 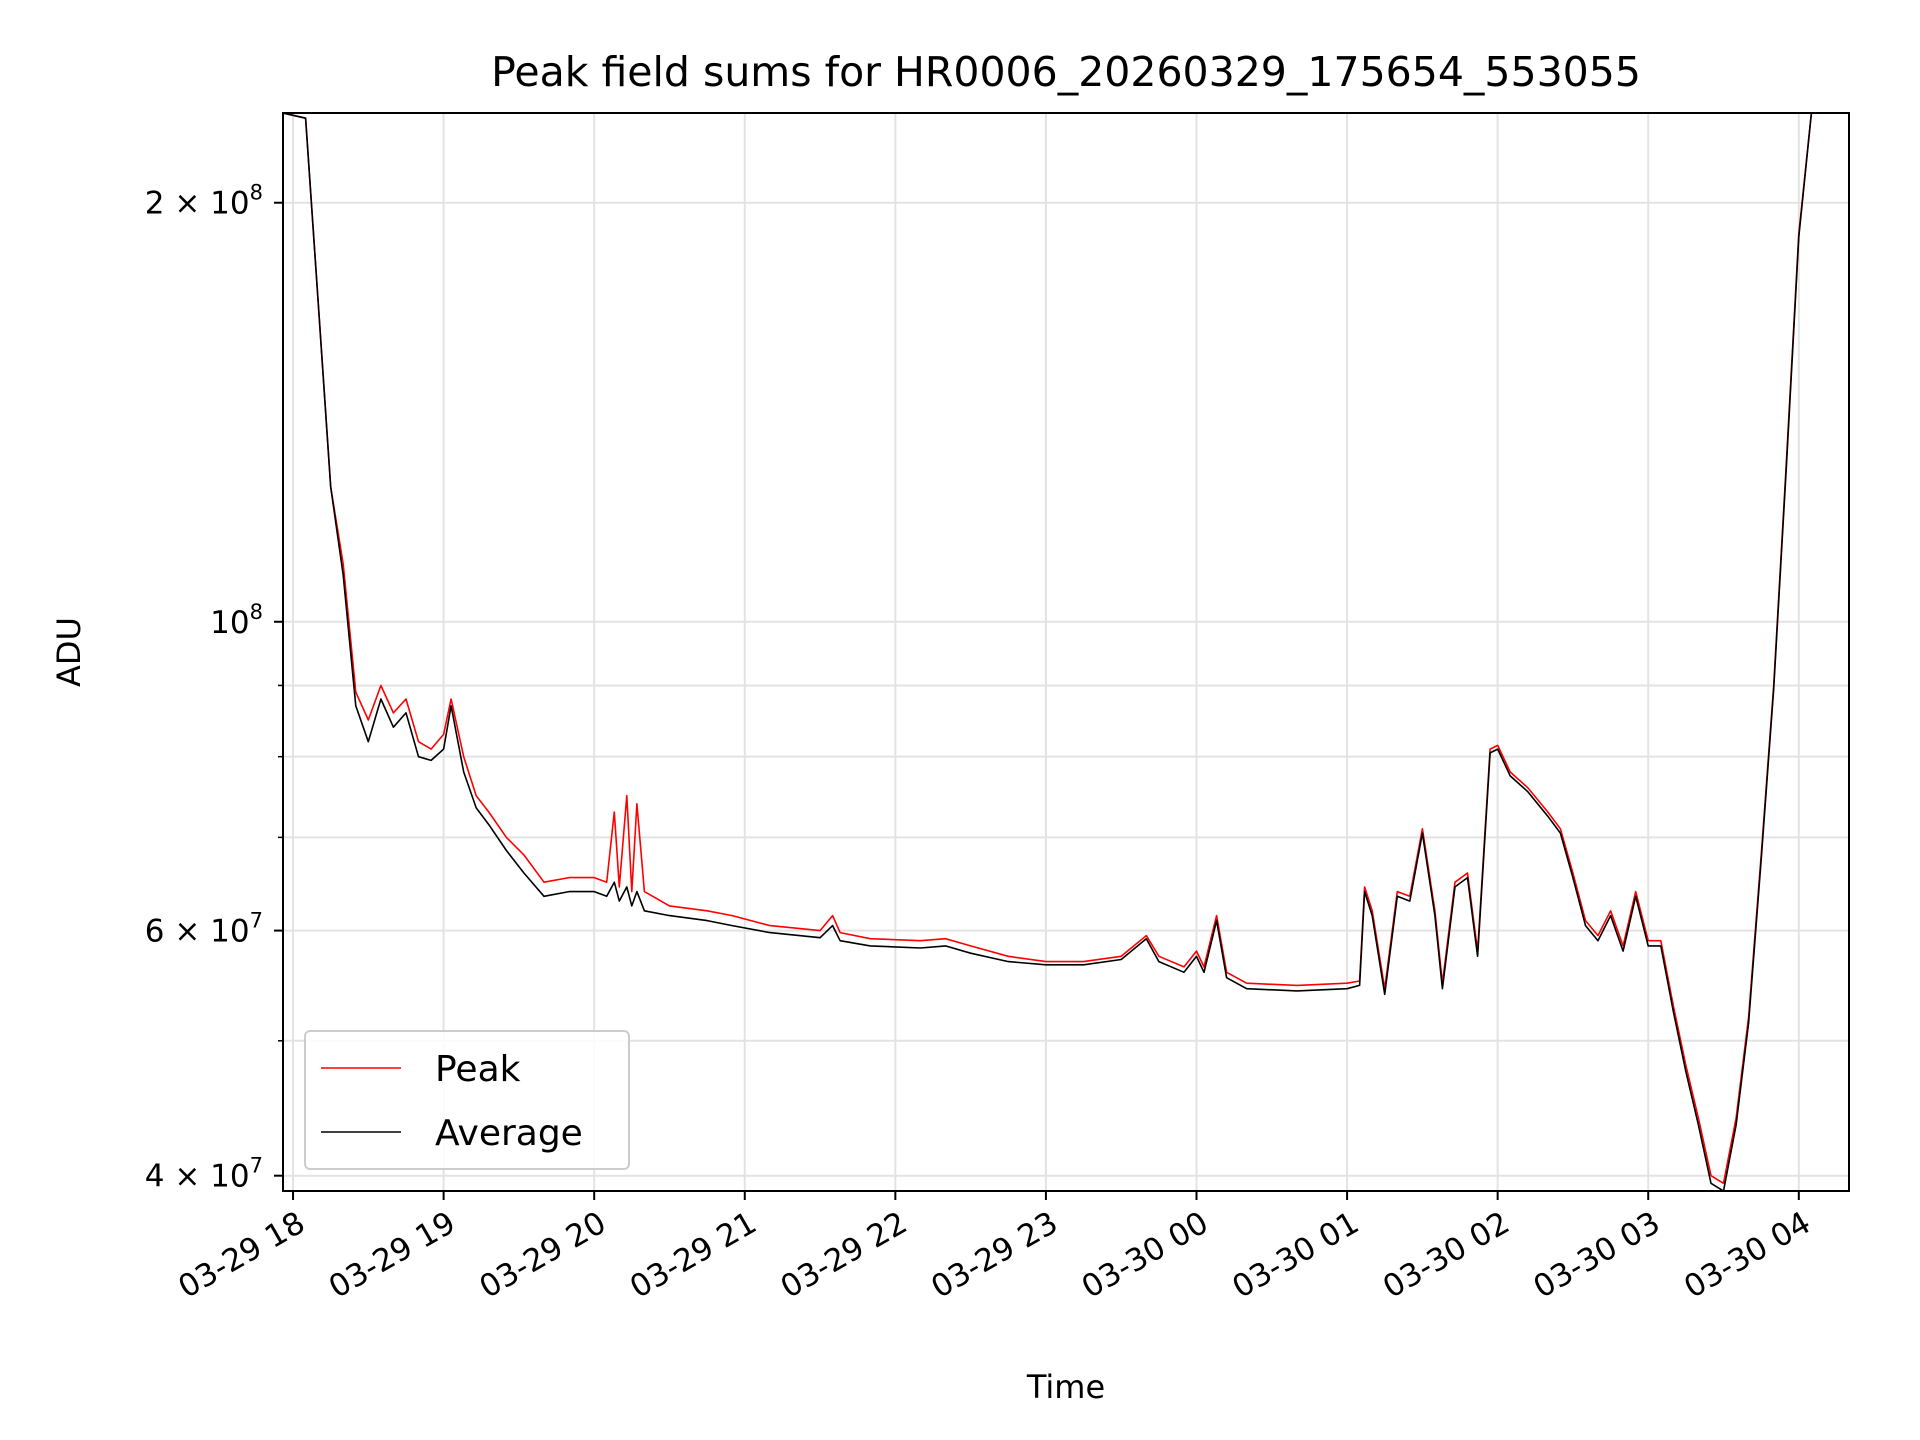 I want to click on y-axis-label: ADU, so click(x=69, y=652).